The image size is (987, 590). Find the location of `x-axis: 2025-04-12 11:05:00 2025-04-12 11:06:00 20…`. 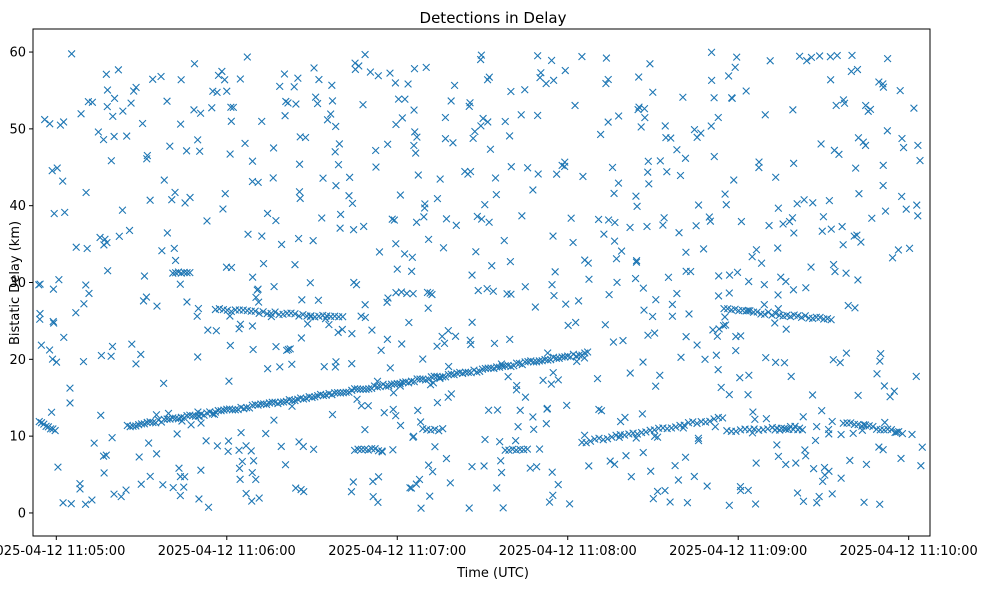

x-axis: 2025-04-12 11:05:00 2025-04-12 11:06:00 20… is located at coordinates (489, 547).